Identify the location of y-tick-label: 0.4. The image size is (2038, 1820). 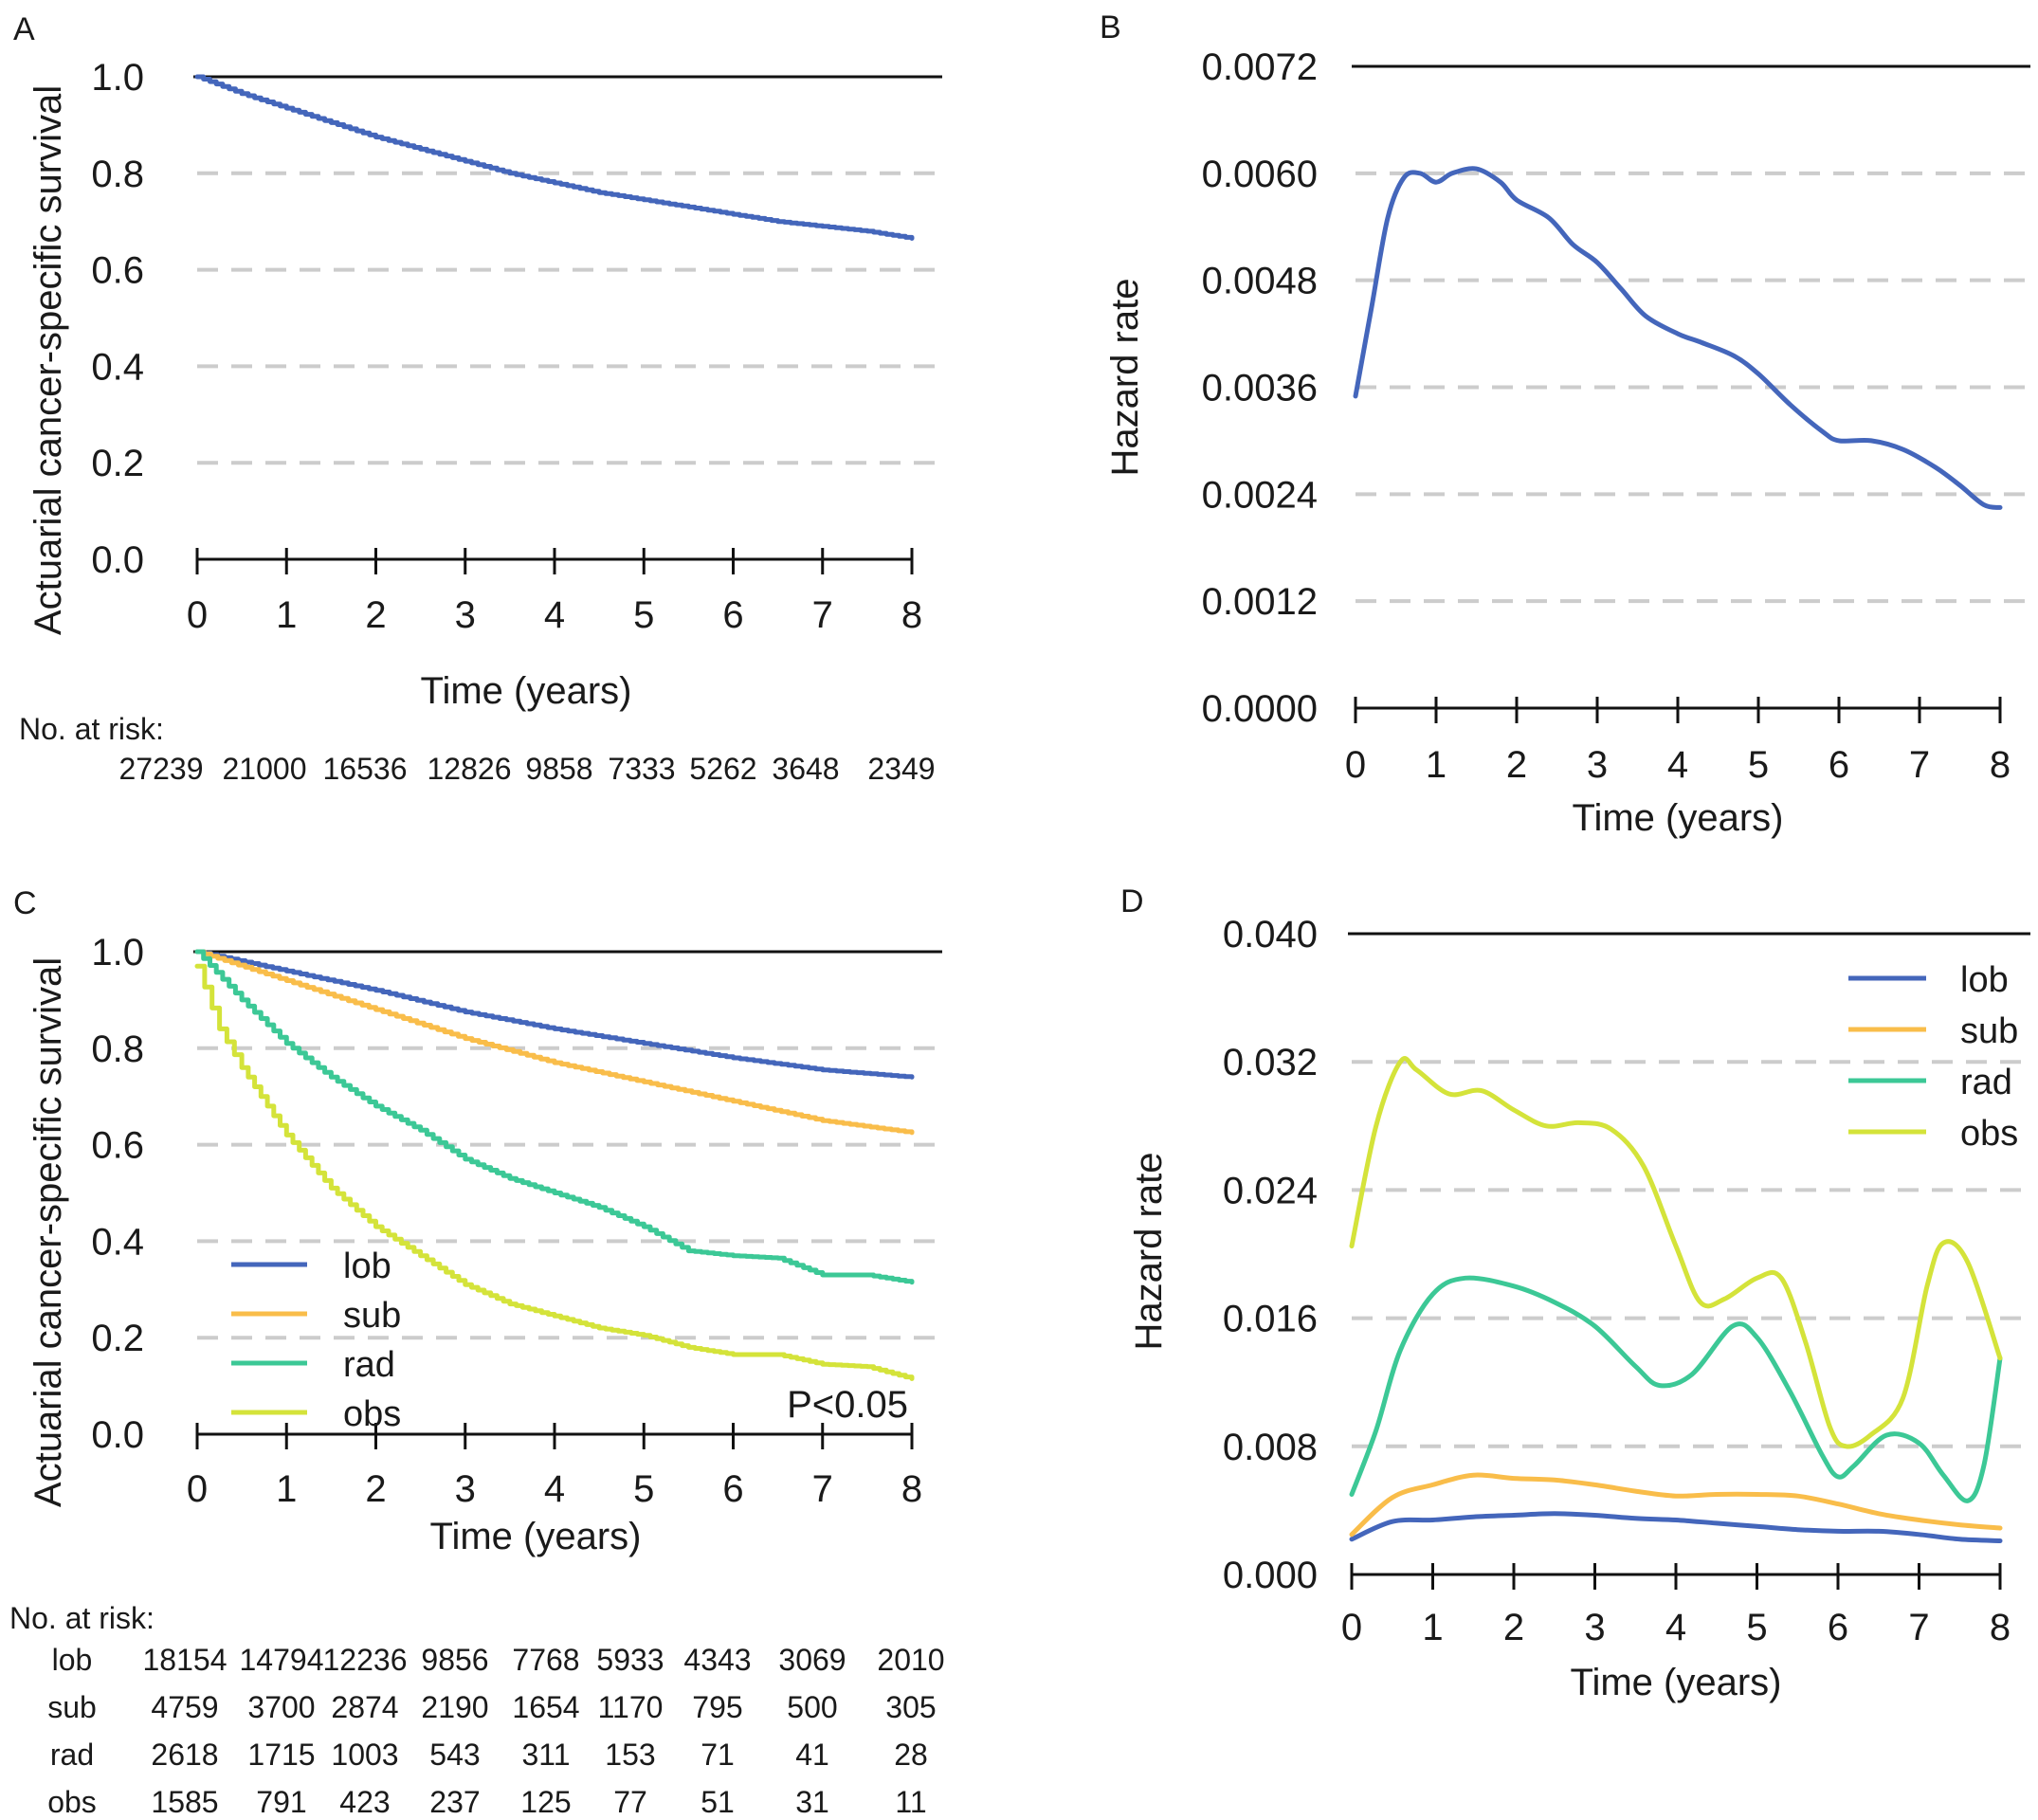
(117, 1242).